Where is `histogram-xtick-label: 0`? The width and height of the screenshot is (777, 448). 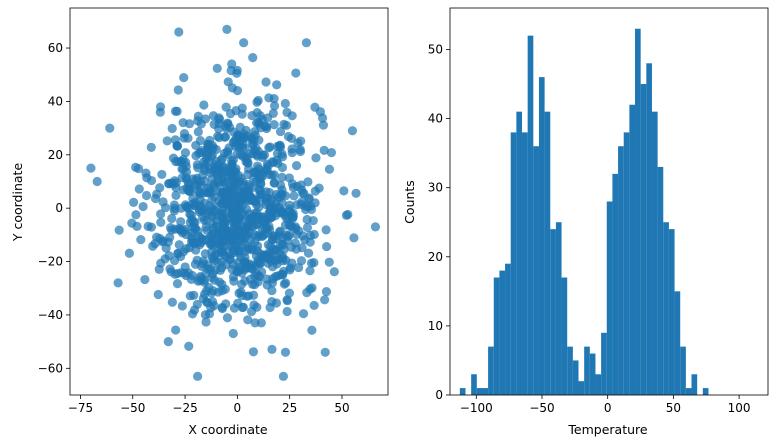
histogram-xtick-label: 0 is located at coordinates (608, 408).